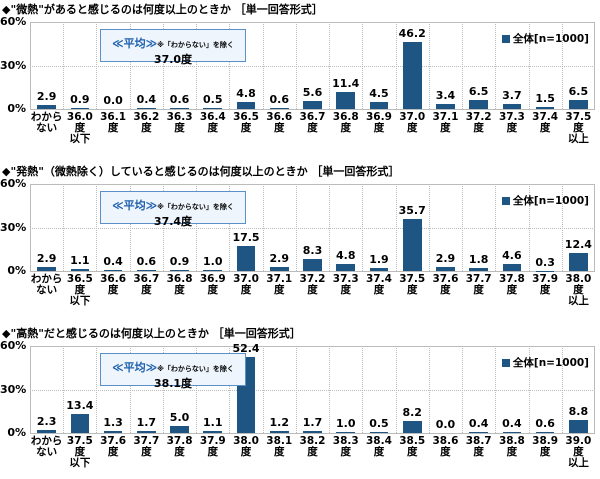  What do you see at coordinates (201, 171) in the screenshot?
I see `chart-title: ◆"発熱"（微熱除く）していると感じるのは何度以上のときか ［単一回答形式］` at bounding box center [201, 171].